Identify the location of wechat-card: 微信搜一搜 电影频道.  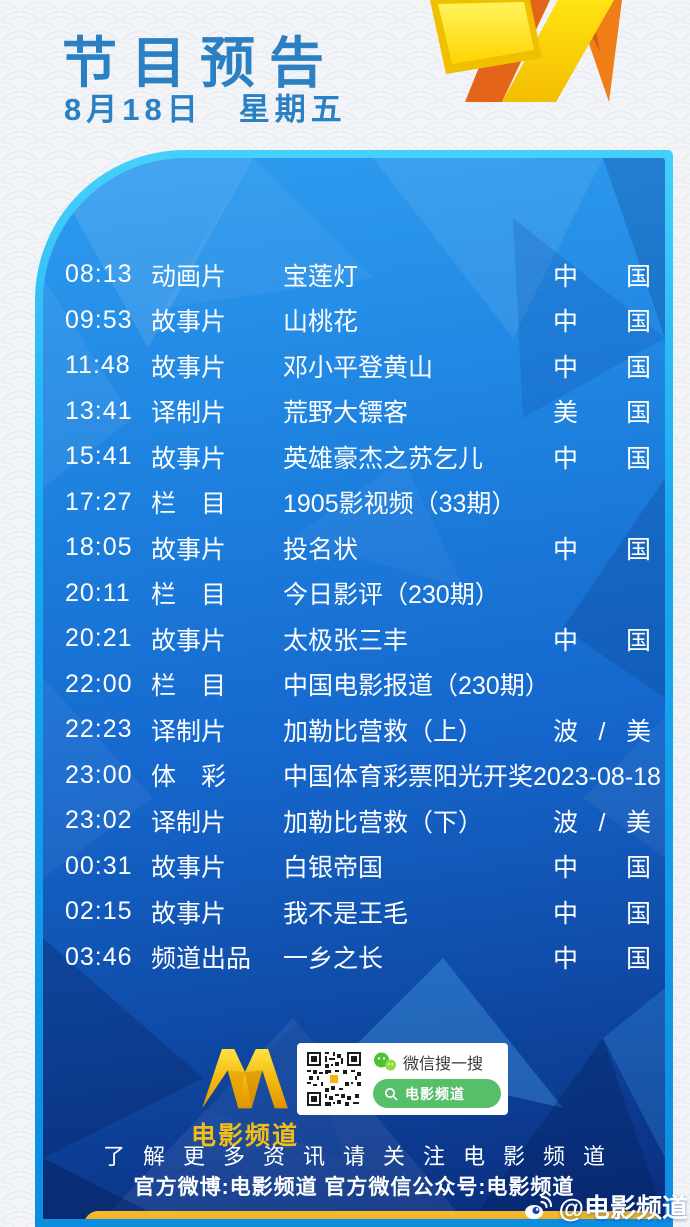
(402, 1079).